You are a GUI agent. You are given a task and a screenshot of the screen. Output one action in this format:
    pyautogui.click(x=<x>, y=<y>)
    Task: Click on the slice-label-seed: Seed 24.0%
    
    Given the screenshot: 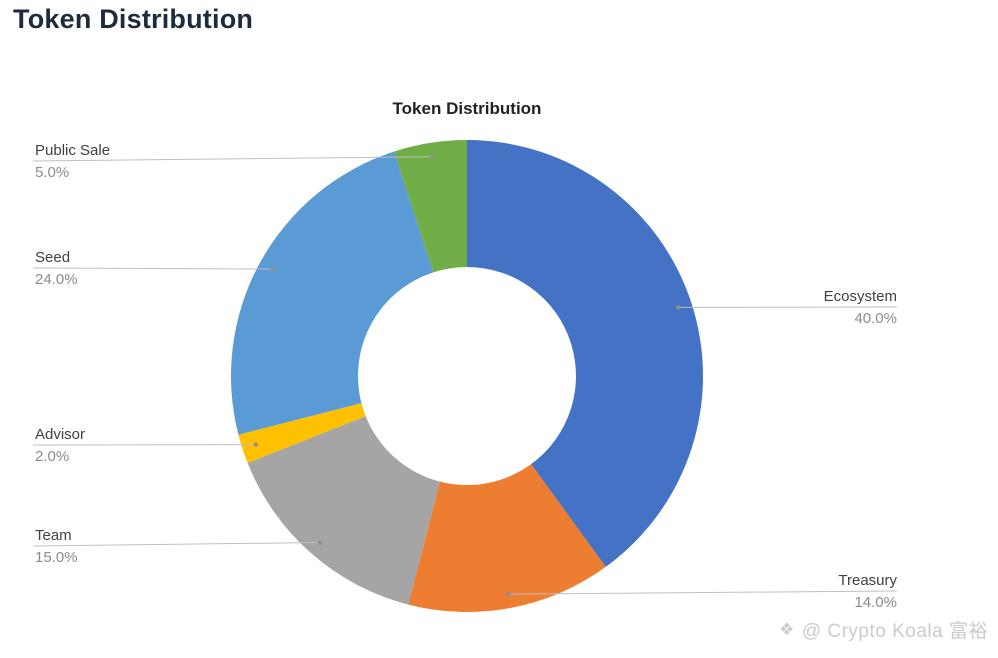 What is the action you would take?
    pyautogui.click(x=56, y=269)
    